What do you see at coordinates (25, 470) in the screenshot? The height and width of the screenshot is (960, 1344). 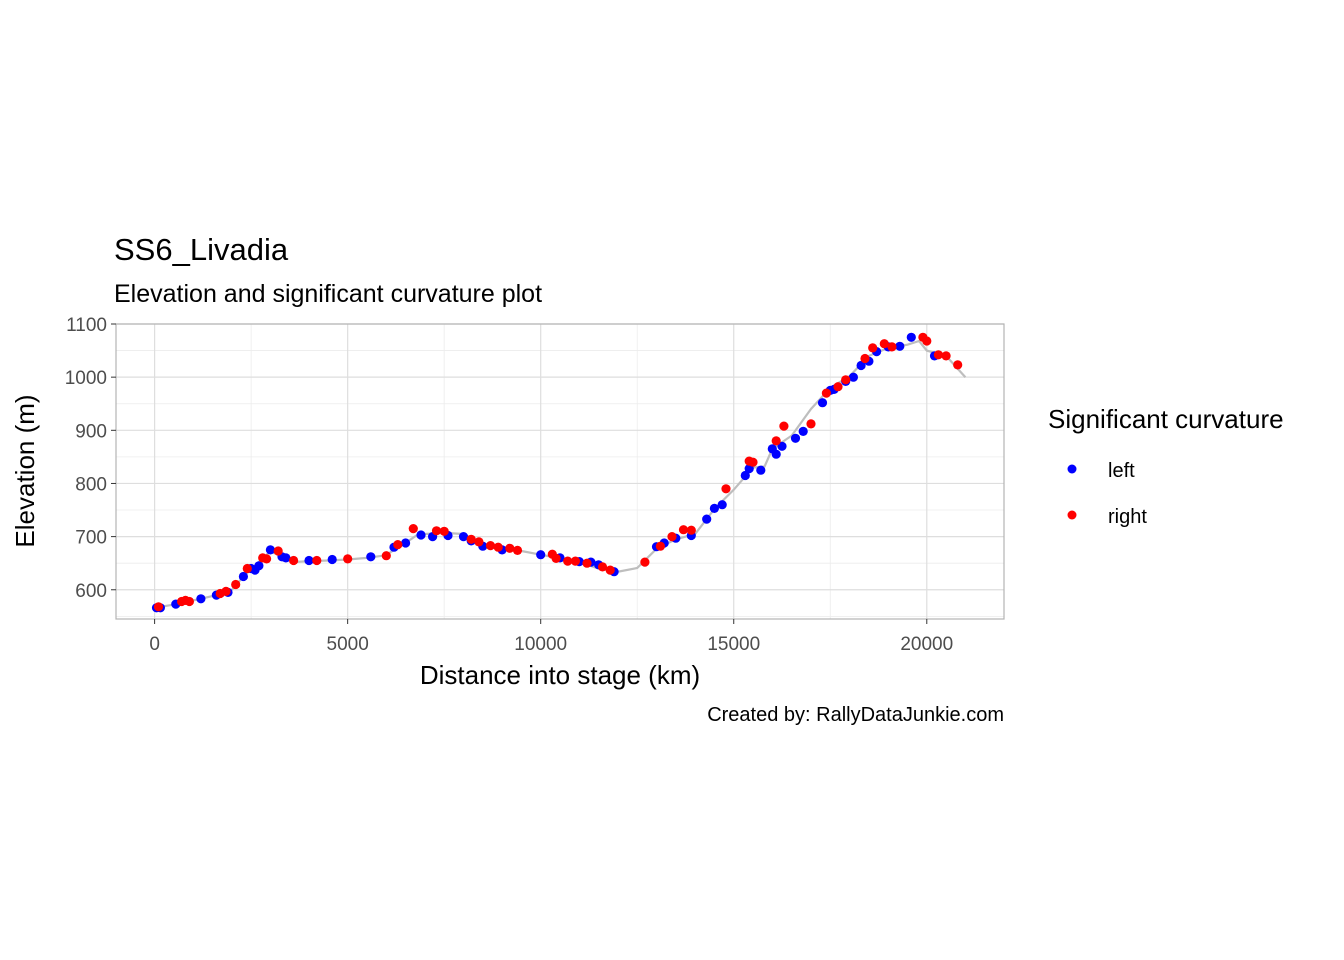 I see `y-axis-label: Elevation (m)` at bounding box center [25, 470].